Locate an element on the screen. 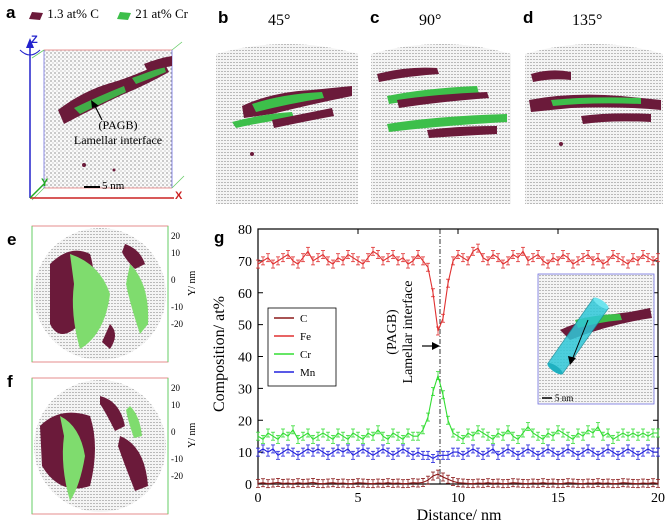 The image size is (671, 526). y-tick-label: 20 is located at coordinates (245, 421).